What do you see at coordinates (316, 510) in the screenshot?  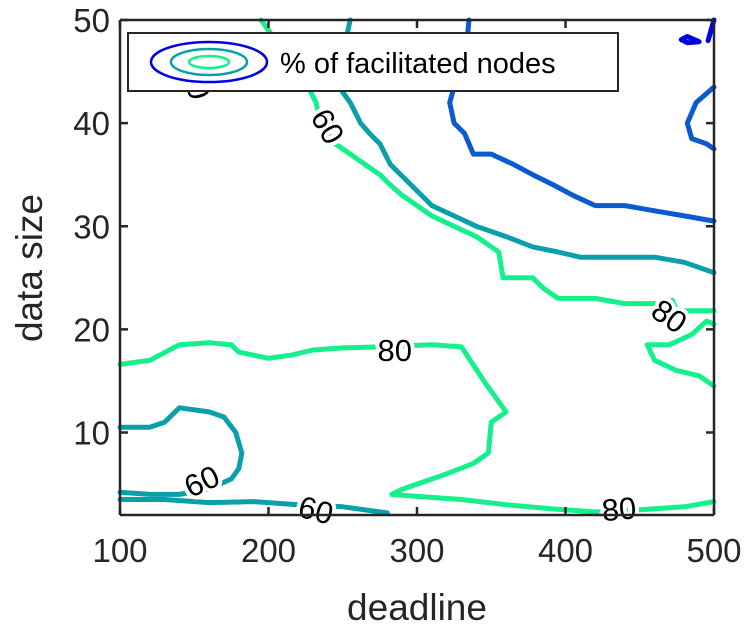 I see `contour-label: 60` at bounding box center [316, 510].